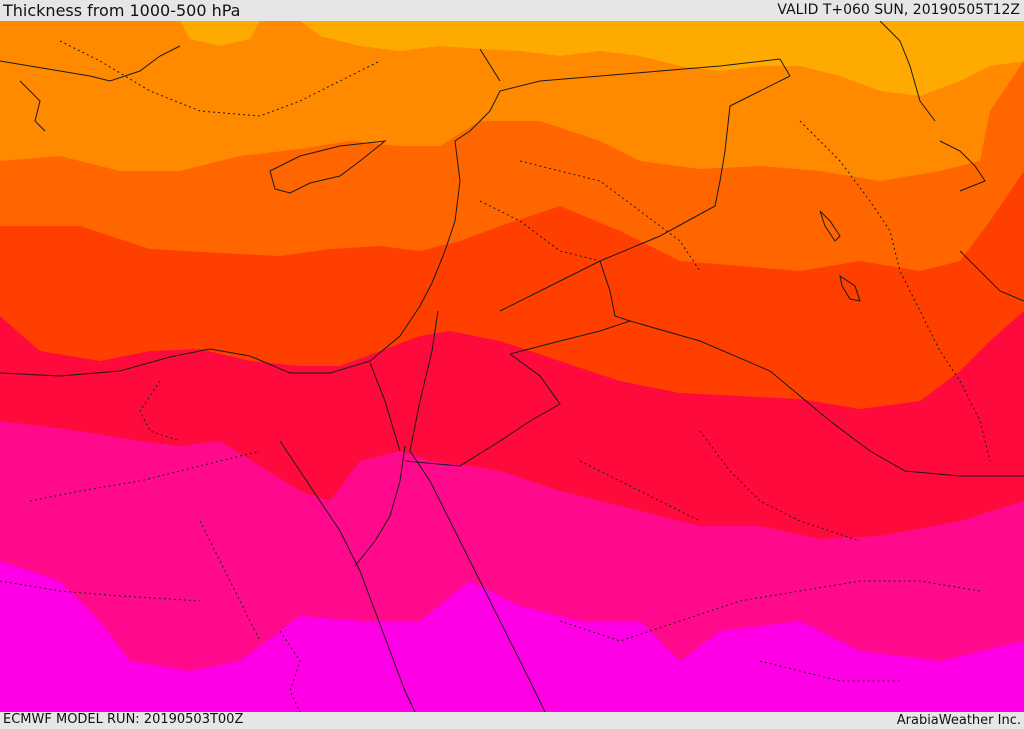 This screenshot has height=729, width=1024. What do you see at coordinates (958, 720) in the screenshot?
I see `brand-credit: ArabiaWeather Inc.` at bounding box center [958, 720].